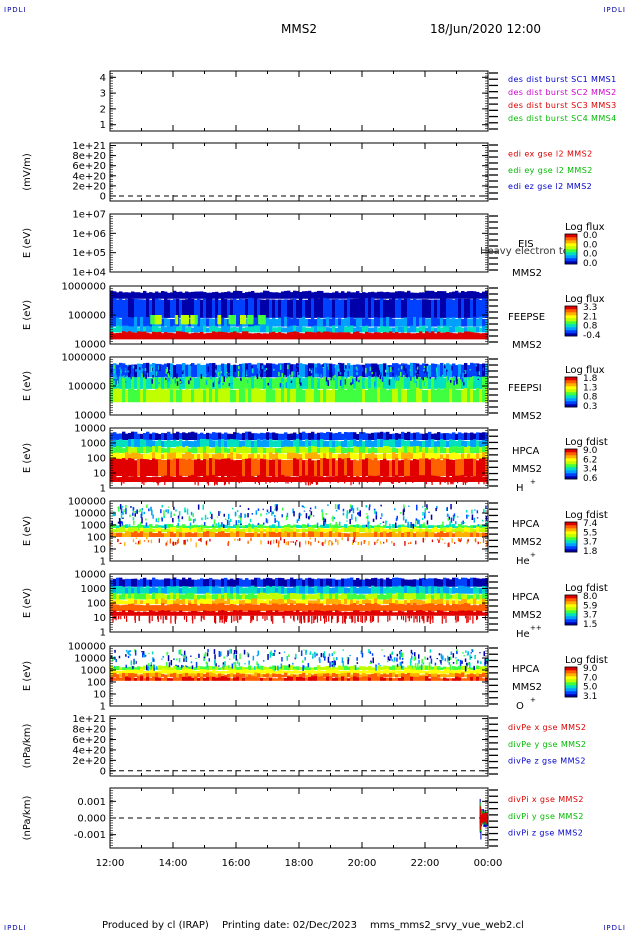  What do you see at coordinates (362, 863) in the screenshot?
I see `xtick-label: 20:00` at bounding box center [362, 863].